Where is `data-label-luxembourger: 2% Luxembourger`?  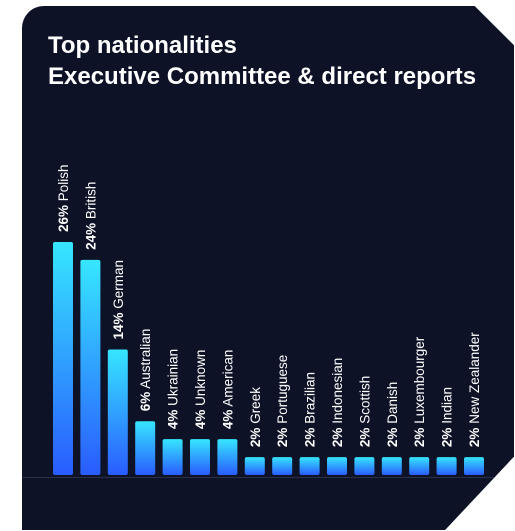 data-label-luxembourger: 2% Luxembourger is located at coordinates (419, 391).